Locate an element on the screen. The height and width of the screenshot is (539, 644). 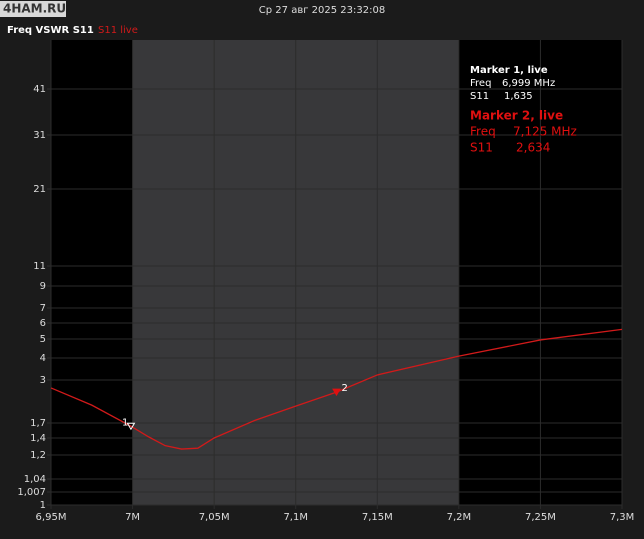
x-tick-label: 7,1M is located at coordinates (295, 517).